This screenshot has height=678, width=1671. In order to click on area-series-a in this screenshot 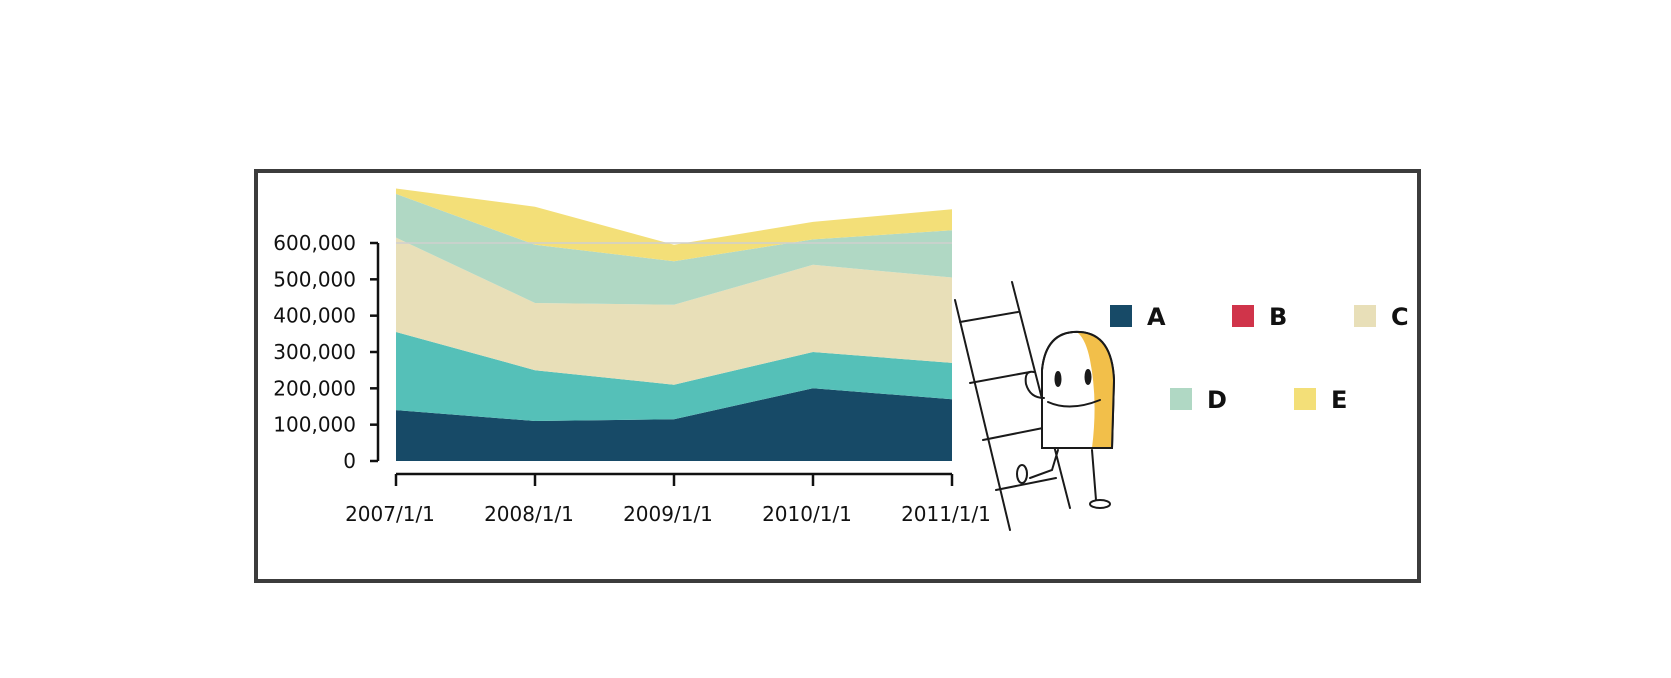, I will do `click(674, 424)`.